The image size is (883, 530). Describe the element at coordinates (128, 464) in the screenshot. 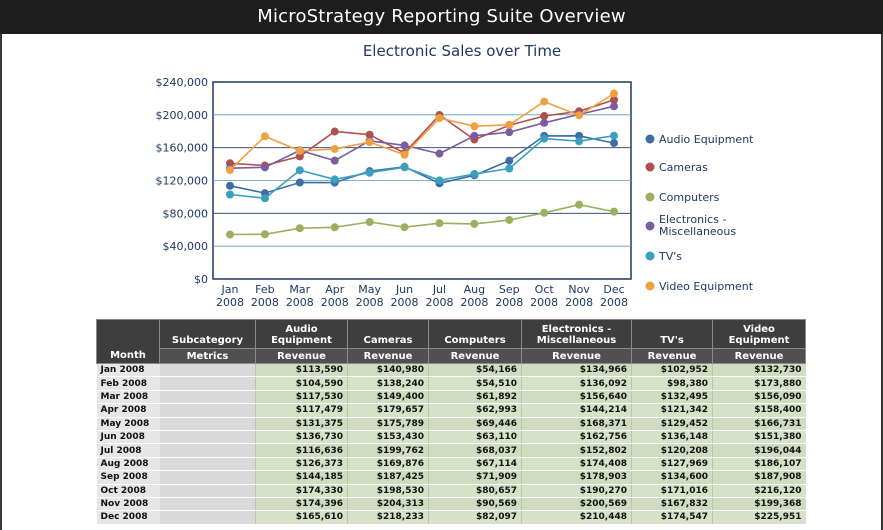

I see `month-cell: Aug 2008` at that location.